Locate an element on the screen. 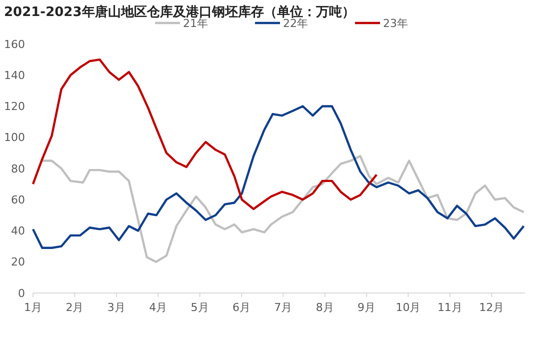  legend-label: 22年 is located at coordinates (295, 23).